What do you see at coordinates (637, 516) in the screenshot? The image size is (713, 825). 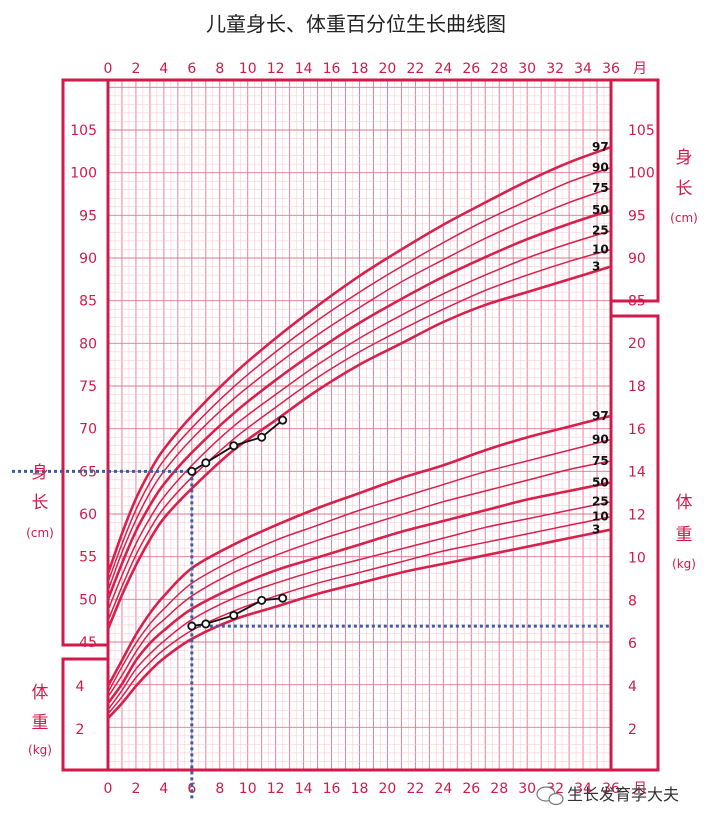 I see `weight-tick-right: 12` at bounding box center [637, 516].